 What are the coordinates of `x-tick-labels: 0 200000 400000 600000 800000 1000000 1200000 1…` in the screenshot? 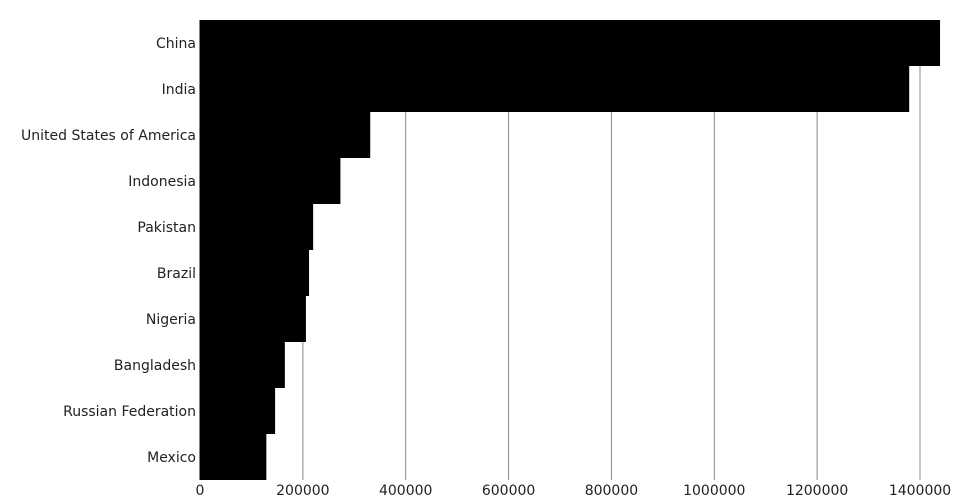 It's located at (574, 491).